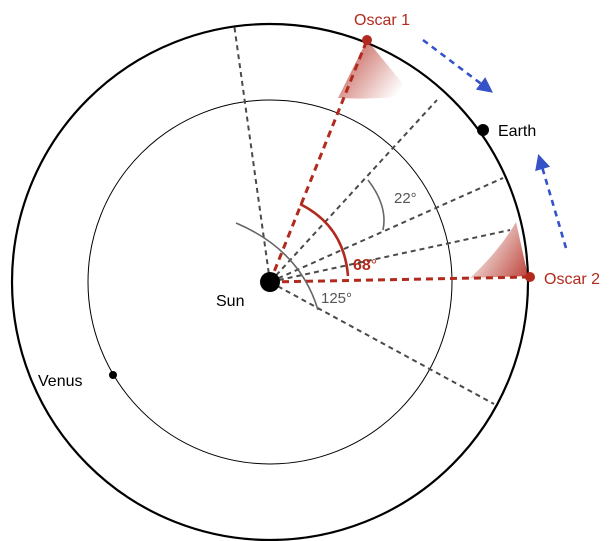  What do you see at coordinates (318, 161) in the screenshot?
I see `oscar1-line` at bounding box center [318, 161].